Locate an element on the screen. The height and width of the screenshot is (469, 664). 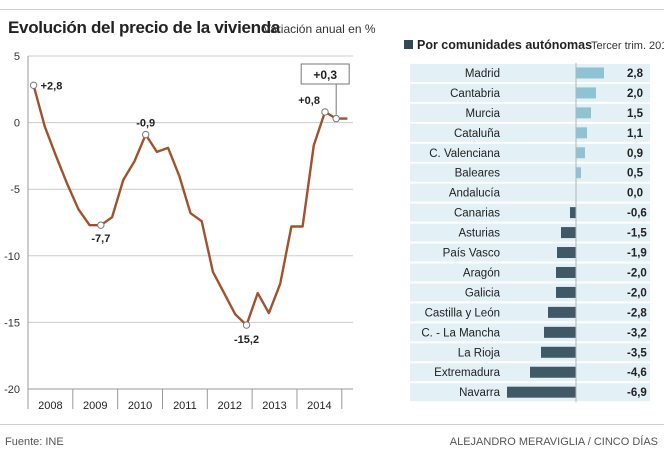
x-tick-label: 2010 is located at coordinates (140, 406).